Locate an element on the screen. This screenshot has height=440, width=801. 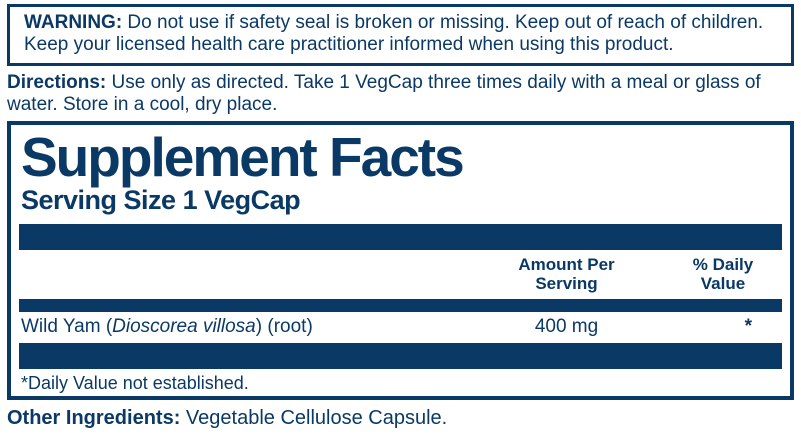
serving-size: Serving Size 1 VegCap is located at coordinates (161, 200).